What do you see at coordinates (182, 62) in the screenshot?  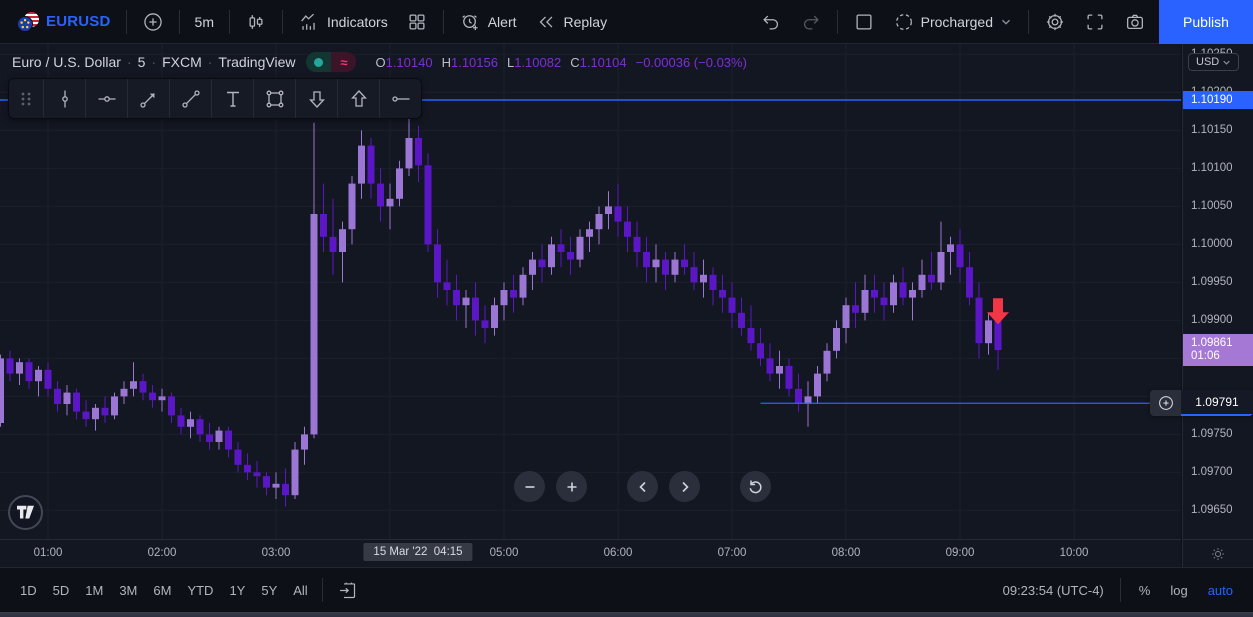 I see `chart-exchange: FXCM` at bounding box center [182, 62].